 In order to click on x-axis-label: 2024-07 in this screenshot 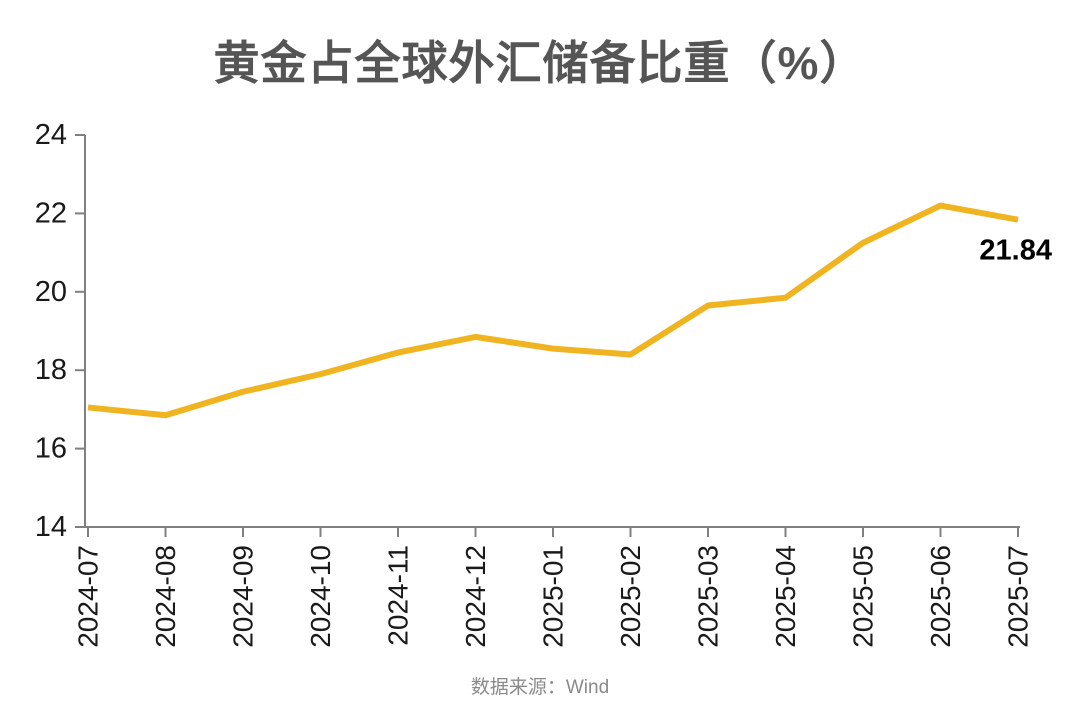, I will do `click(88, 596)`.